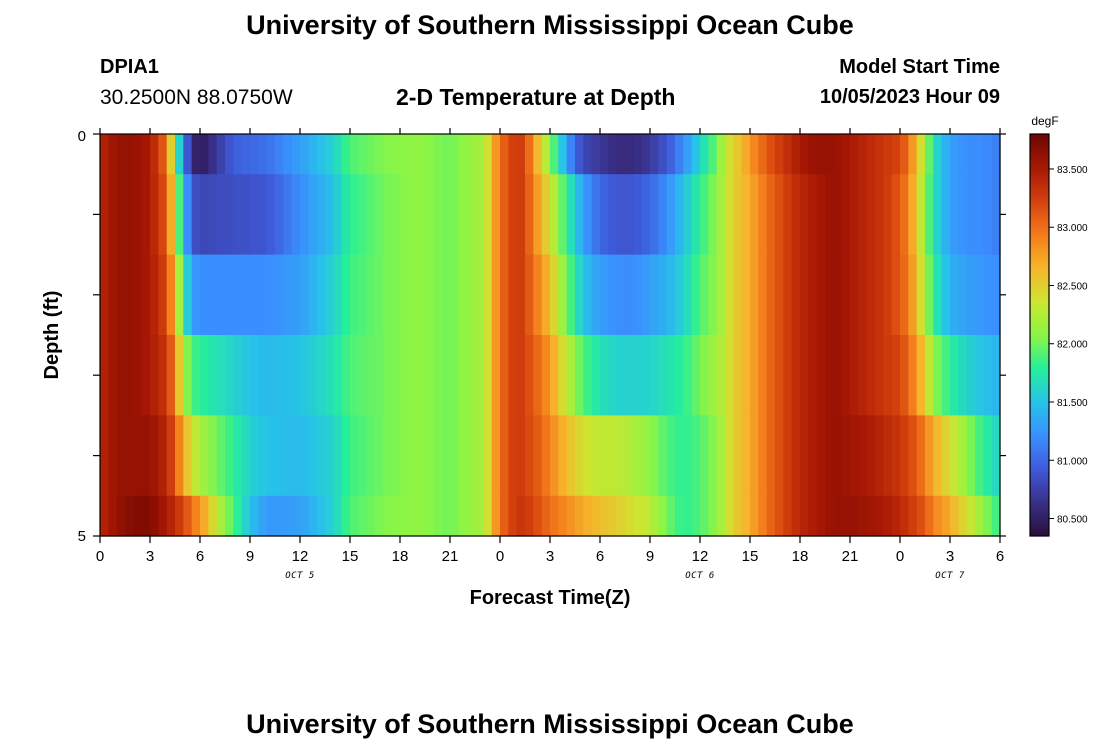 This screenshot has height=750, width=1100. Describe the element at coordinates (1072, 461) in the screenshot. I see `colorbar-tick-label: 81.000` at that location.